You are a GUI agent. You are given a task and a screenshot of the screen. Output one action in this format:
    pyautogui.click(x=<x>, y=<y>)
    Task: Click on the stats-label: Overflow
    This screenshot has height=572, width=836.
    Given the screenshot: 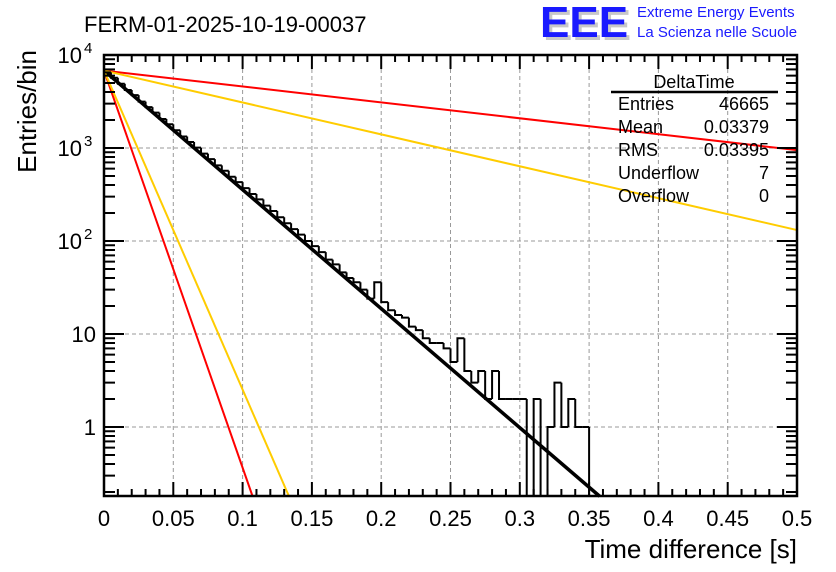 What is the action you would take?
    pyautogui.click(x=654, y=196)
    